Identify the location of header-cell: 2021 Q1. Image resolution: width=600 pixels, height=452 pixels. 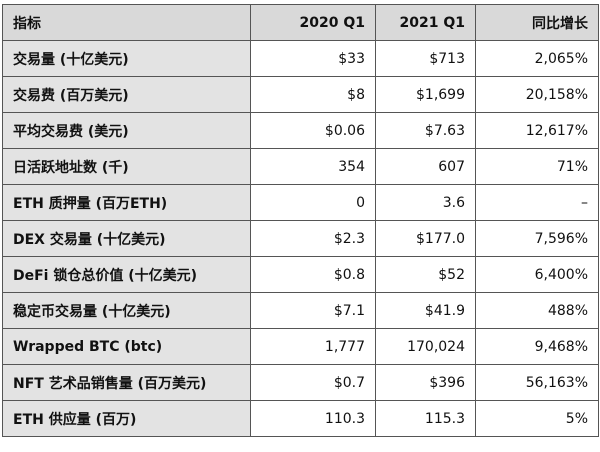
(425, 22).